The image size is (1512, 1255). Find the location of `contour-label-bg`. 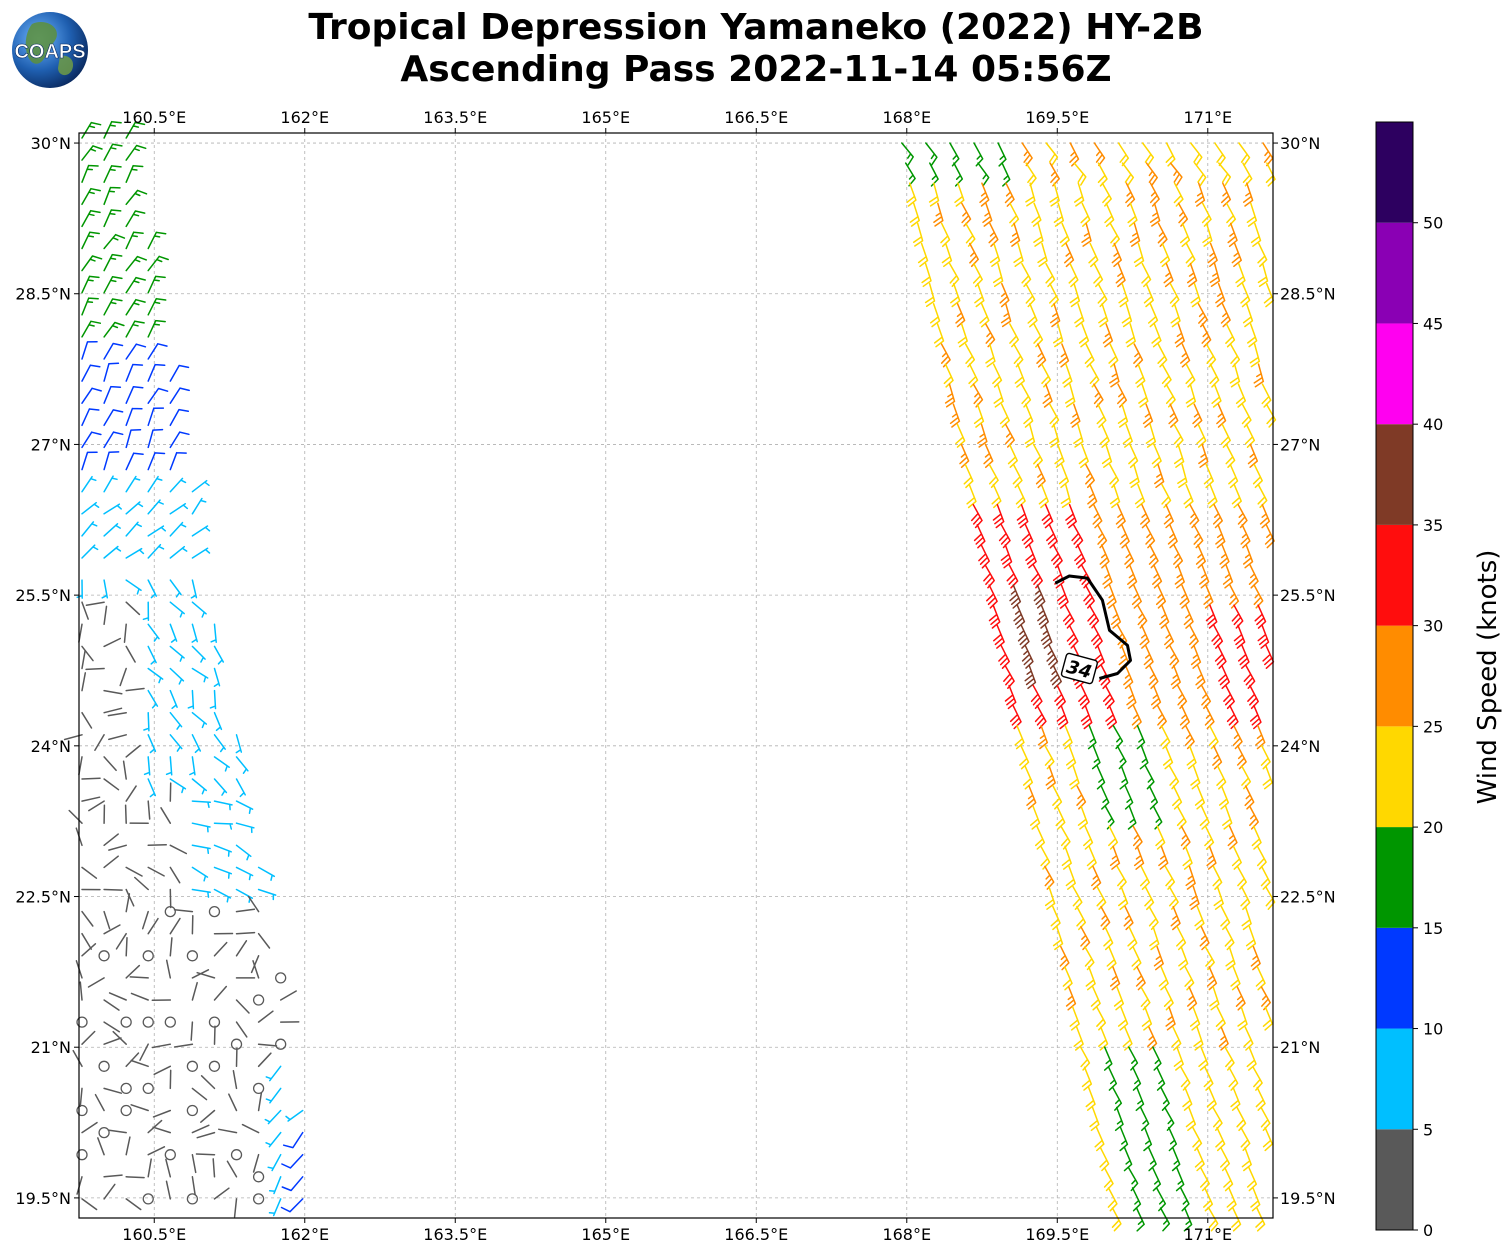

contour-label-bg is located at coordinates (1079, 668).